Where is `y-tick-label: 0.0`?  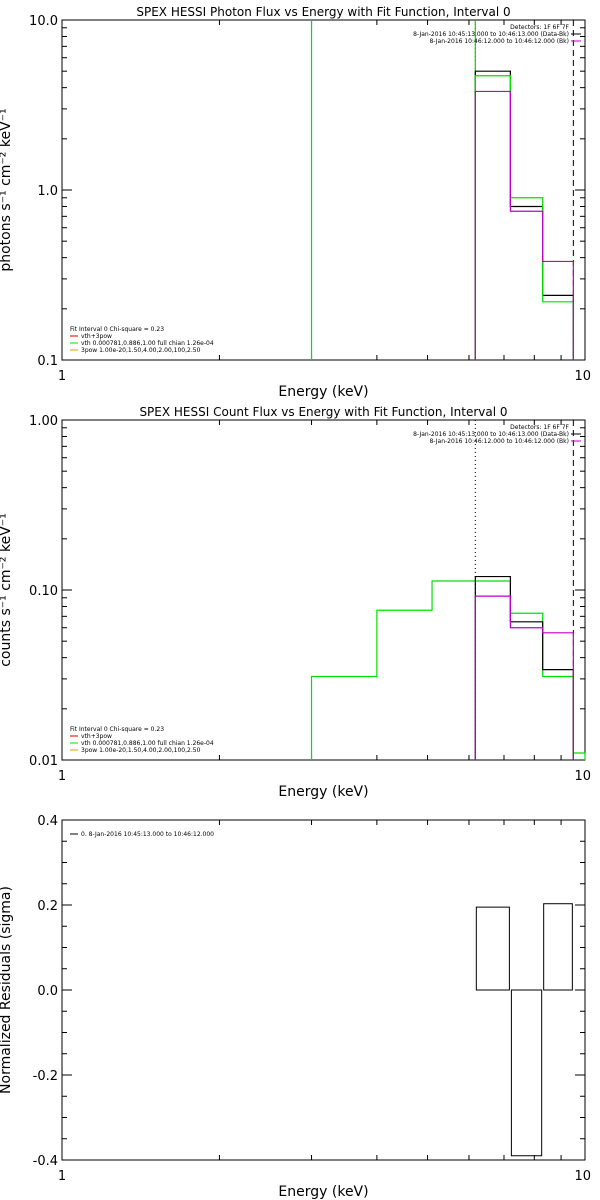
y-tick-label: 0.0 is located at coordinates (47, 991).